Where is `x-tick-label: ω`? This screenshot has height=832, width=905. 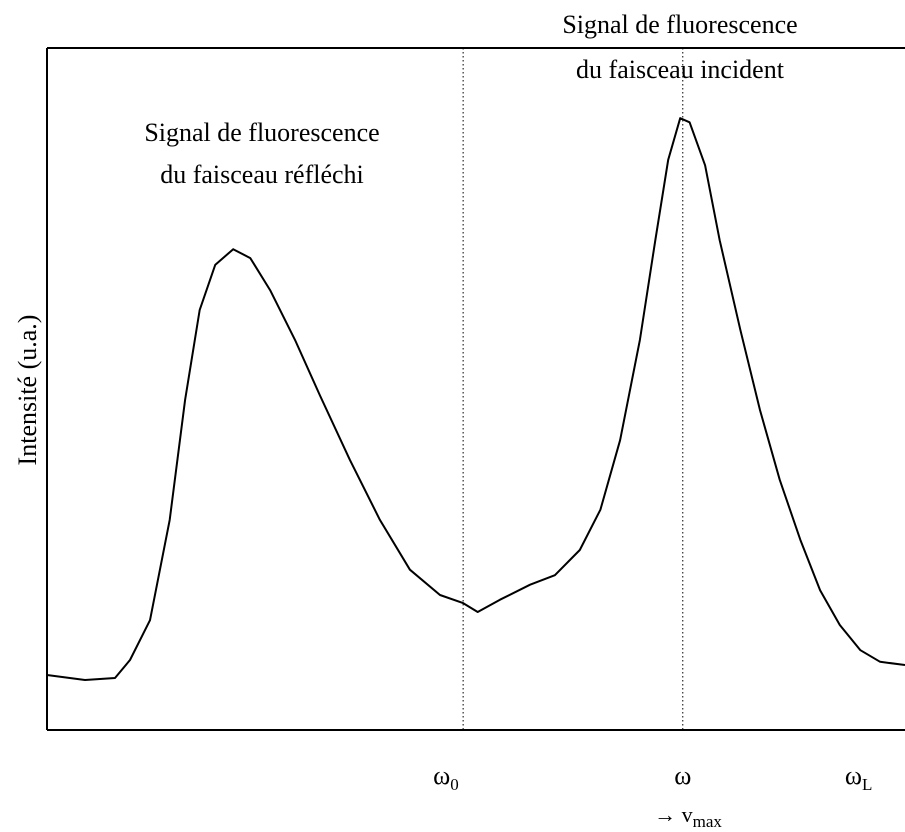
x-tick-label: ω is located at coordinates (682, 775).